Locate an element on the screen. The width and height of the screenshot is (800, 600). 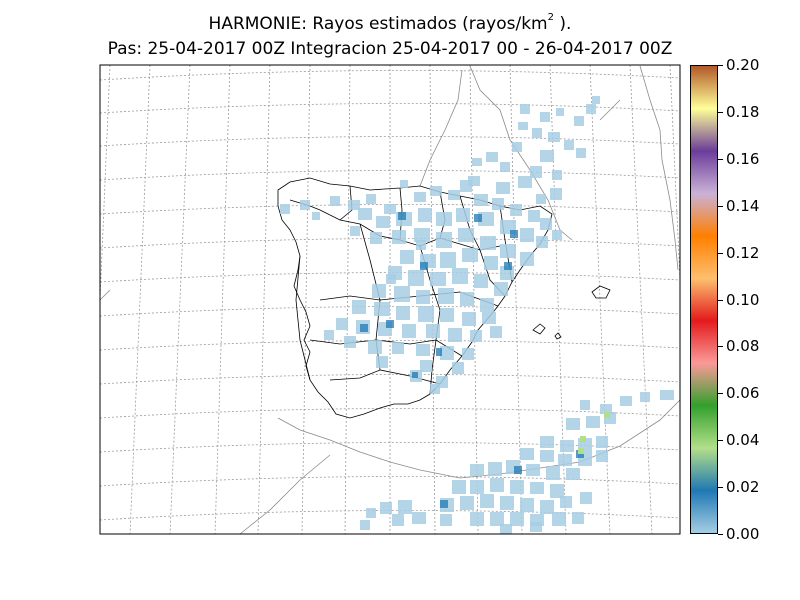
colorbar-tick-label: 0.00 is located at coordinates (743, 534).